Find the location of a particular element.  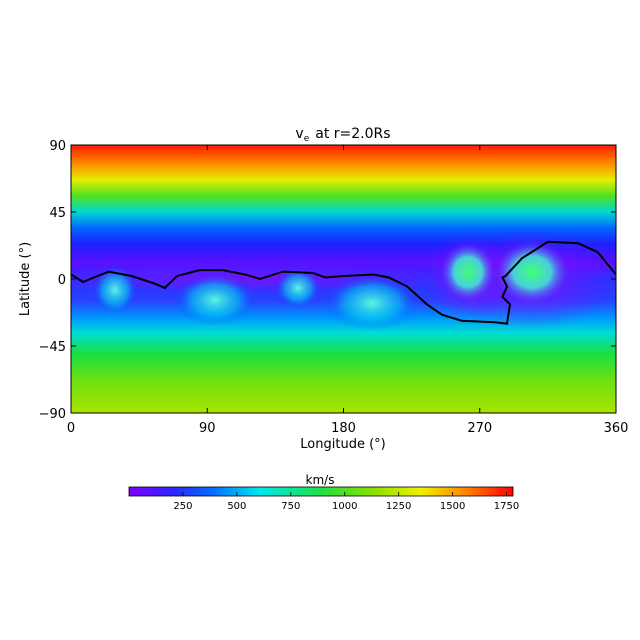

x-tick-label: 270 is located at coordinates (479, 428).